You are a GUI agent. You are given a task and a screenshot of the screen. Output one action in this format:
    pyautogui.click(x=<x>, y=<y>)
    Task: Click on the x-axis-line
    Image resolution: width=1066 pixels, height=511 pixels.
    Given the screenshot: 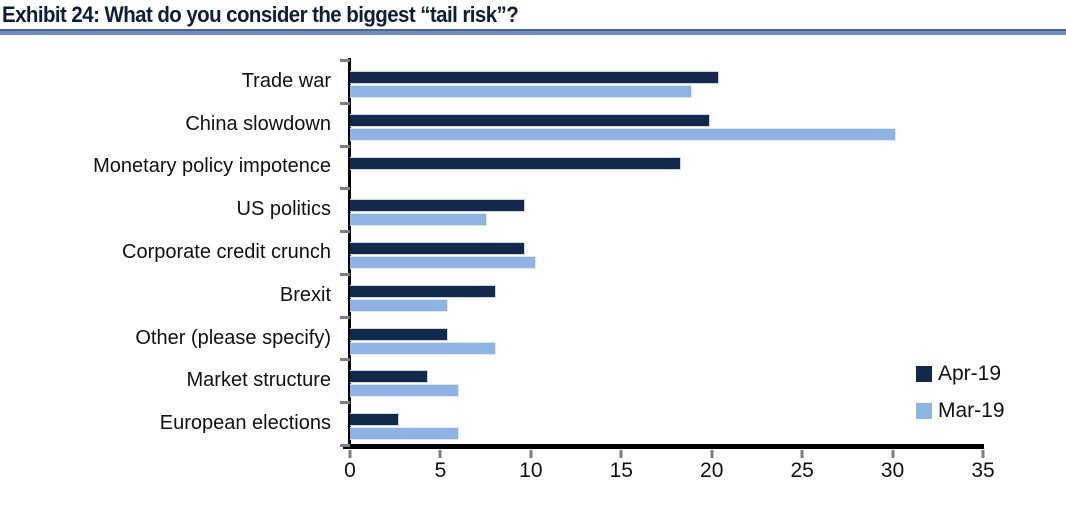 What is the action you would take?
    pyautogui.click(x=663, y=446)
    